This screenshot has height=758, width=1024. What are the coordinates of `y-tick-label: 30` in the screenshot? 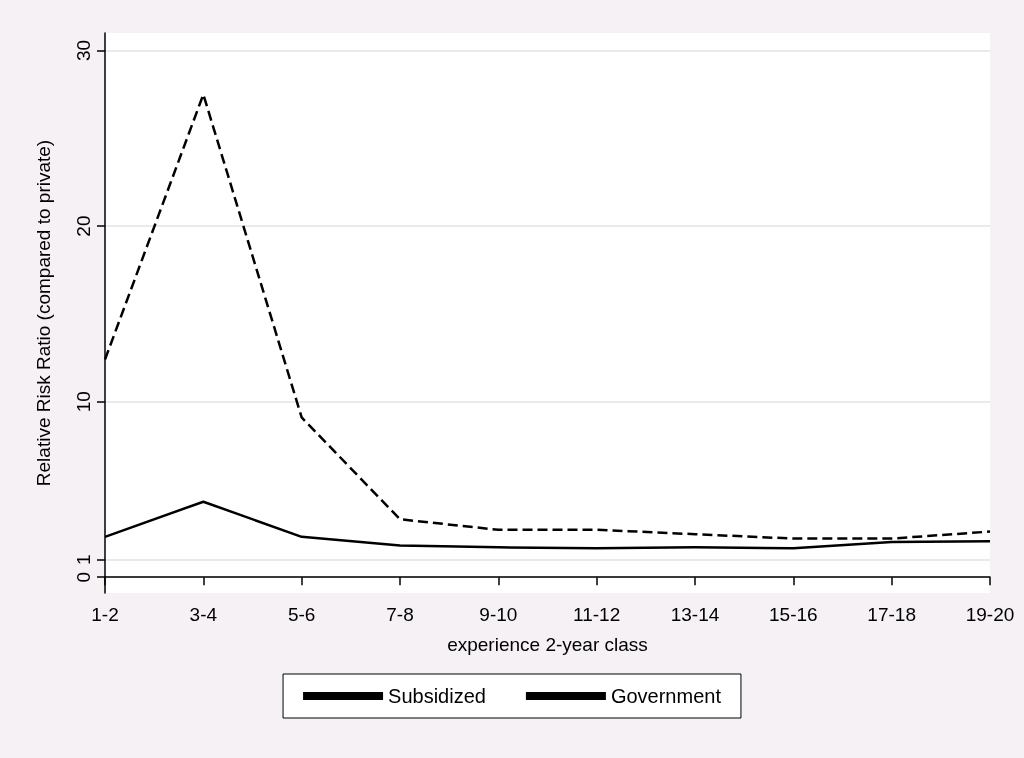 It's located at (83, 50).